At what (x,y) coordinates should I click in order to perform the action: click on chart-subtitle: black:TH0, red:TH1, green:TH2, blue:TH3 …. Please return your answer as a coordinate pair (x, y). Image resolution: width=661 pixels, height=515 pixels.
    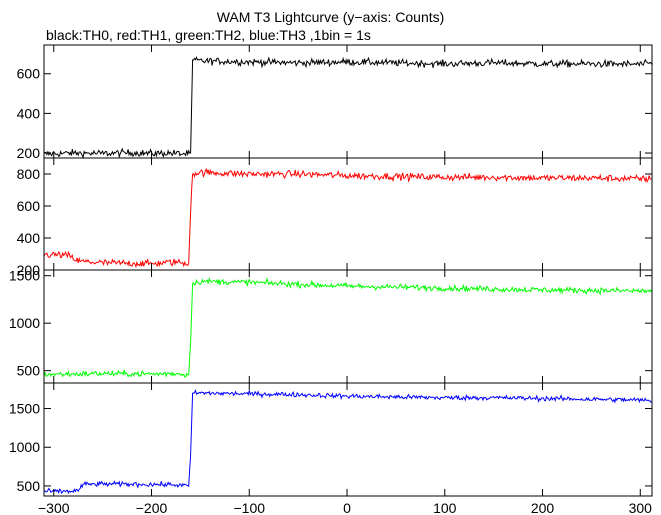
    Looking at the image, I should click on (208, 35).